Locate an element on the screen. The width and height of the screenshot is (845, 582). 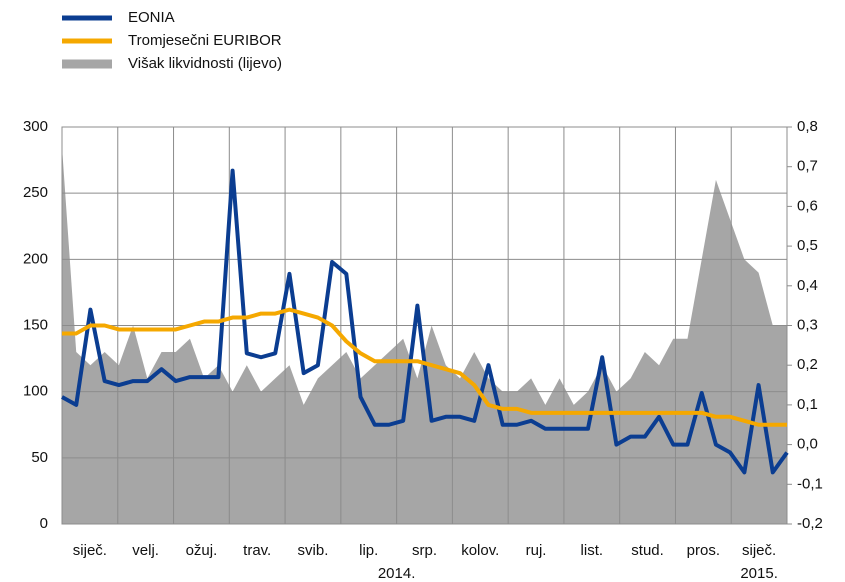
y2-tick-label: 0,7 is located at coordinates (807, 166).